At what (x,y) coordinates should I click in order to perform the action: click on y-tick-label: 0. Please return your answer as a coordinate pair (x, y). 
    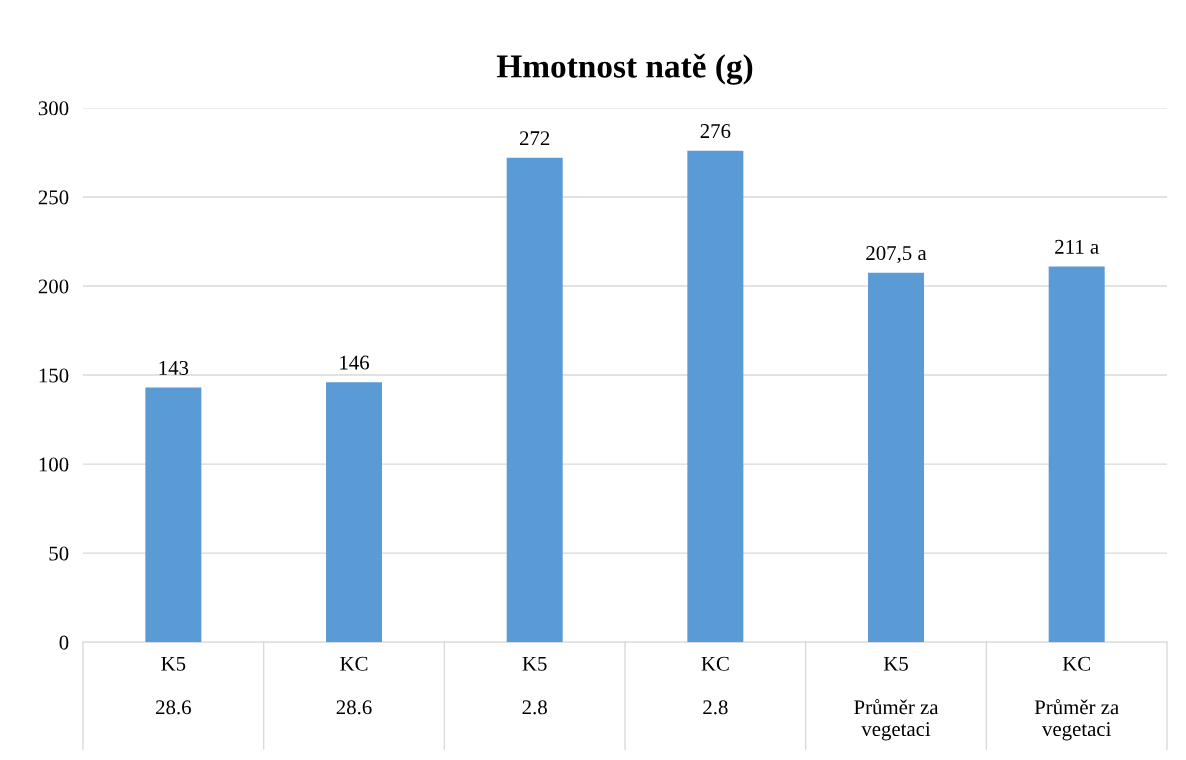
    Looking at the image, I should click on (64, 642).